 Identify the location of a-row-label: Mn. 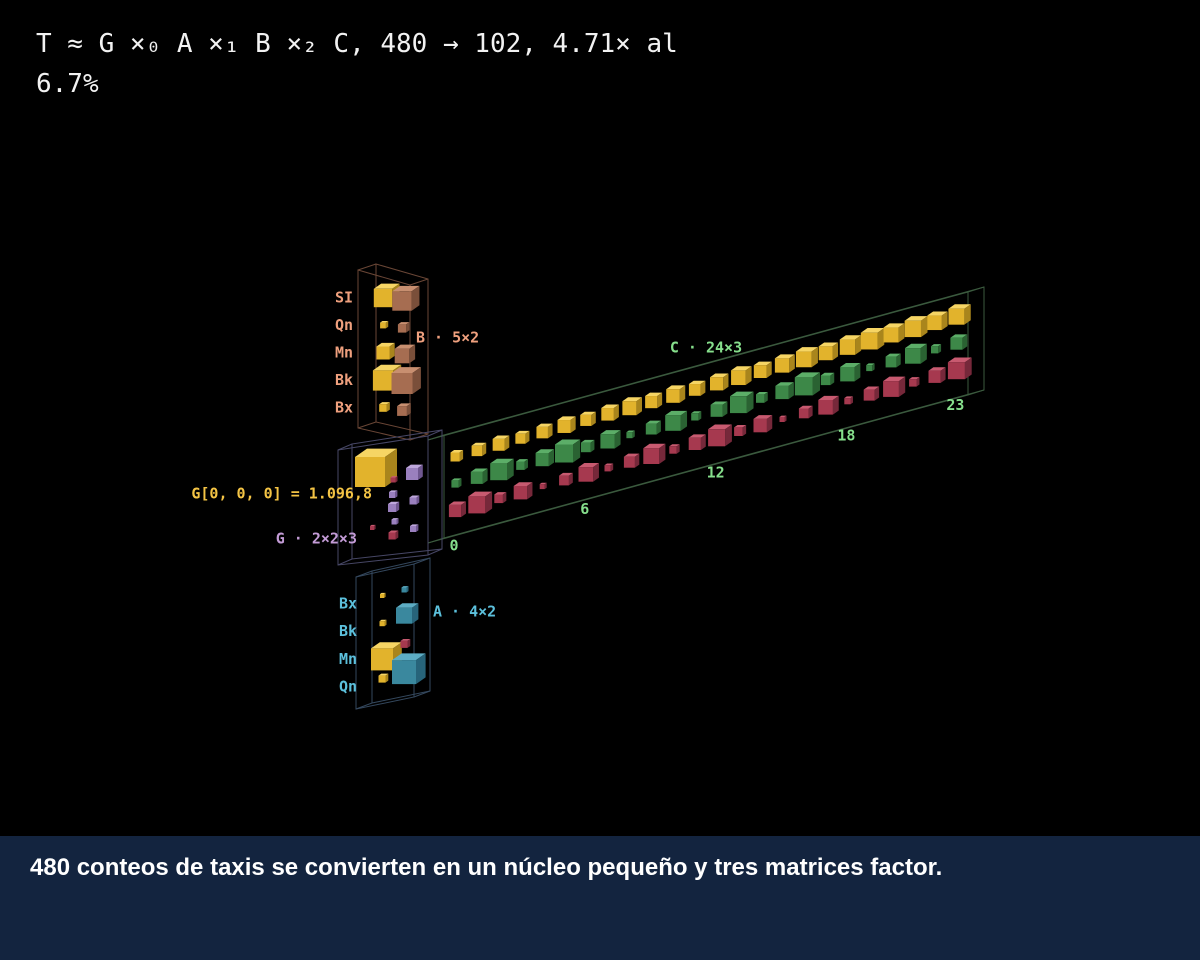
(348, 659).